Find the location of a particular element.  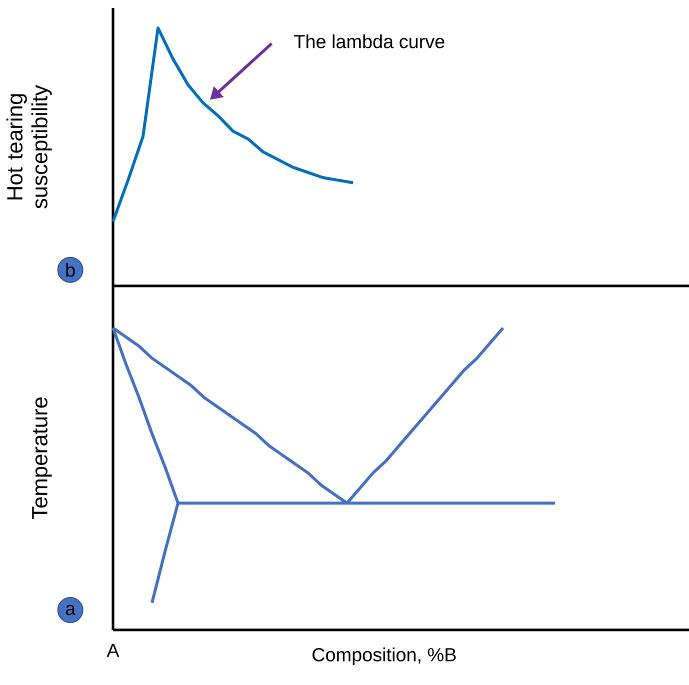

text: a is located at coordinates (71, 610).